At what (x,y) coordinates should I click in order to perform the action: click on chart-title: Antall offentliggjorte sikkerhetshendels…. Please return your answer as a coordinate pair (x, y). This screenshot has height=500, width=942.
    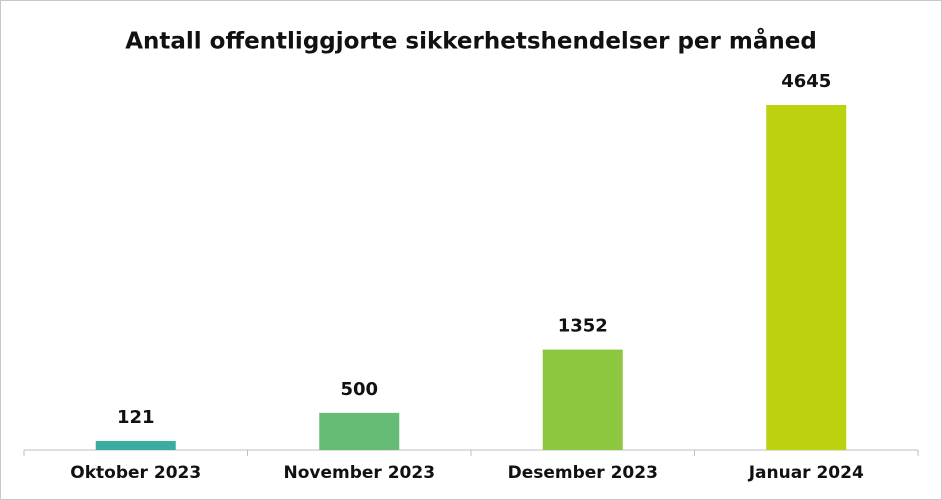
    Looking at the image, I should click on (471, 41).